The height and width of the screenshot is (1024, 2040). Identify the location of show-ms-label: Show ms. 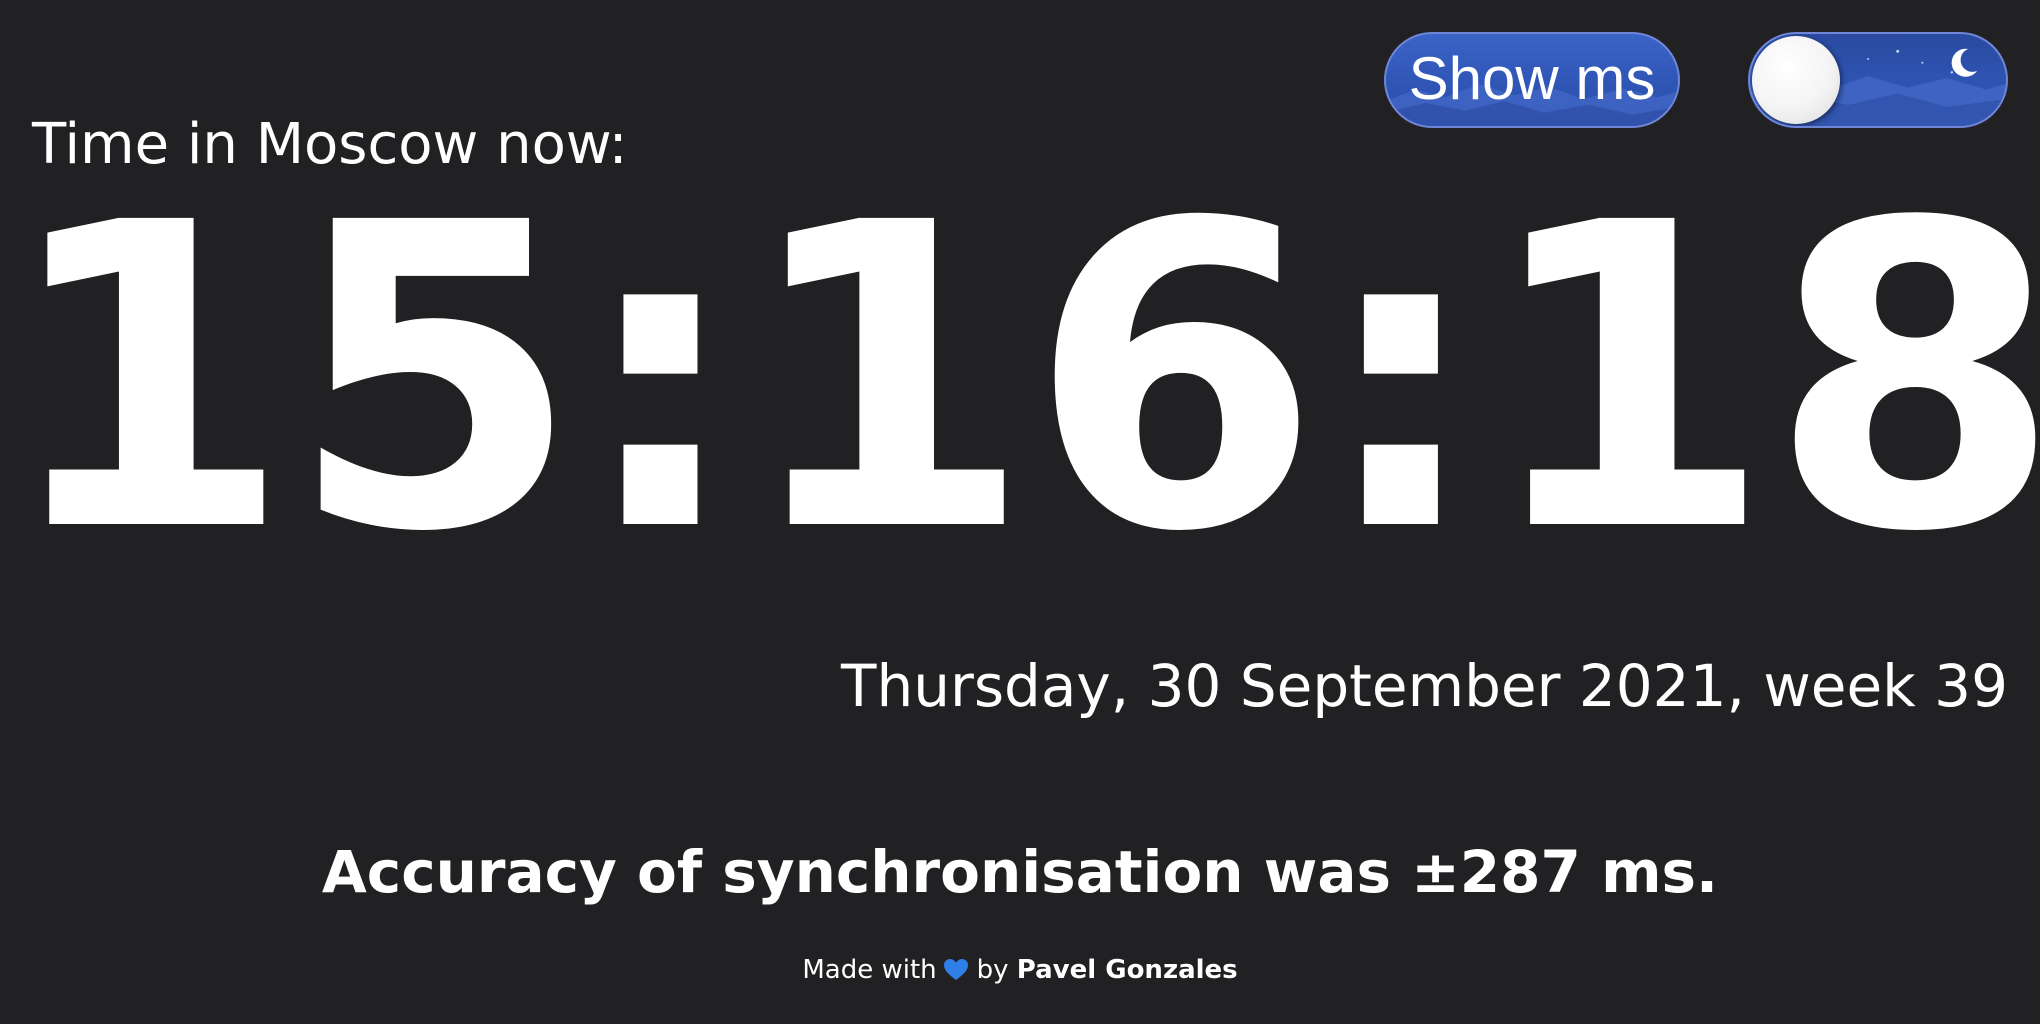
(1532, 78).